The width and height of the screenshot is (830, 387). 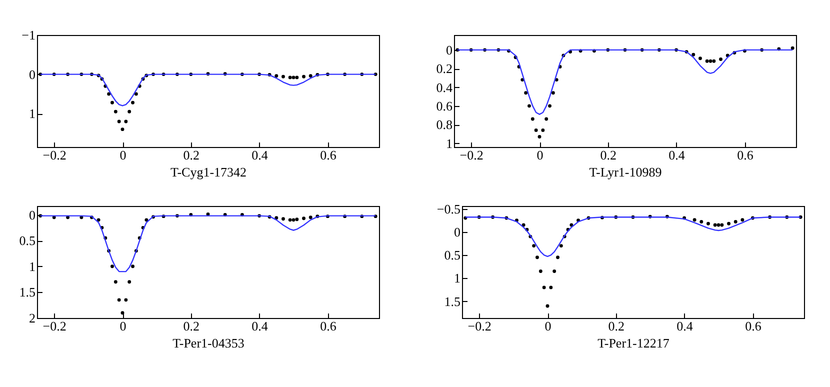 I want to click on x-axis-title: T-Cyg1-17342, so click(x=208, y=172).